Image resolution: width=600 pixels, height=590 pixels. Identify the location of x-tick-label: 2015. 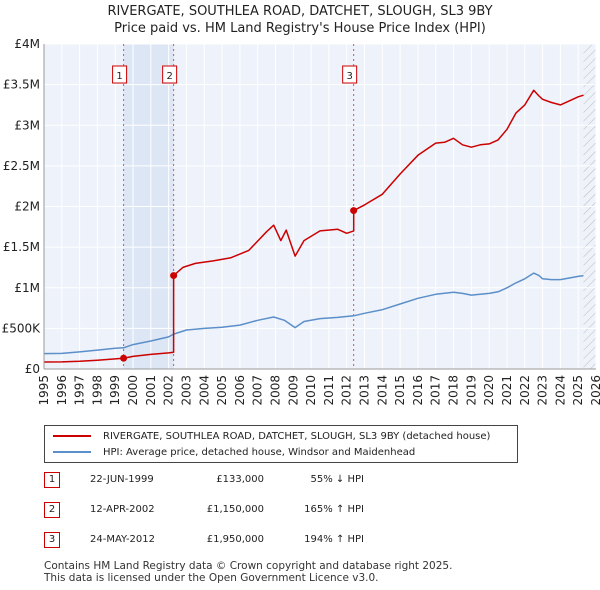
(400, 390).